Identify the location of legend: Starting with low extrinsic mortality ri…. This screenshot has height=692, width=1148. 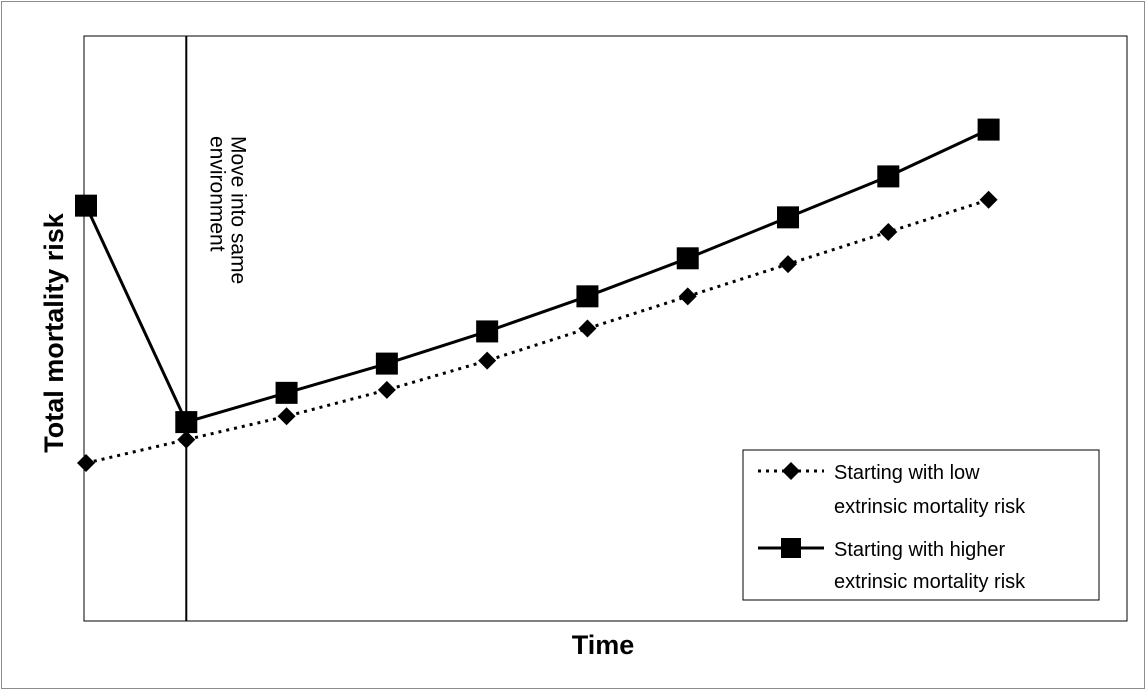
(921, 525).